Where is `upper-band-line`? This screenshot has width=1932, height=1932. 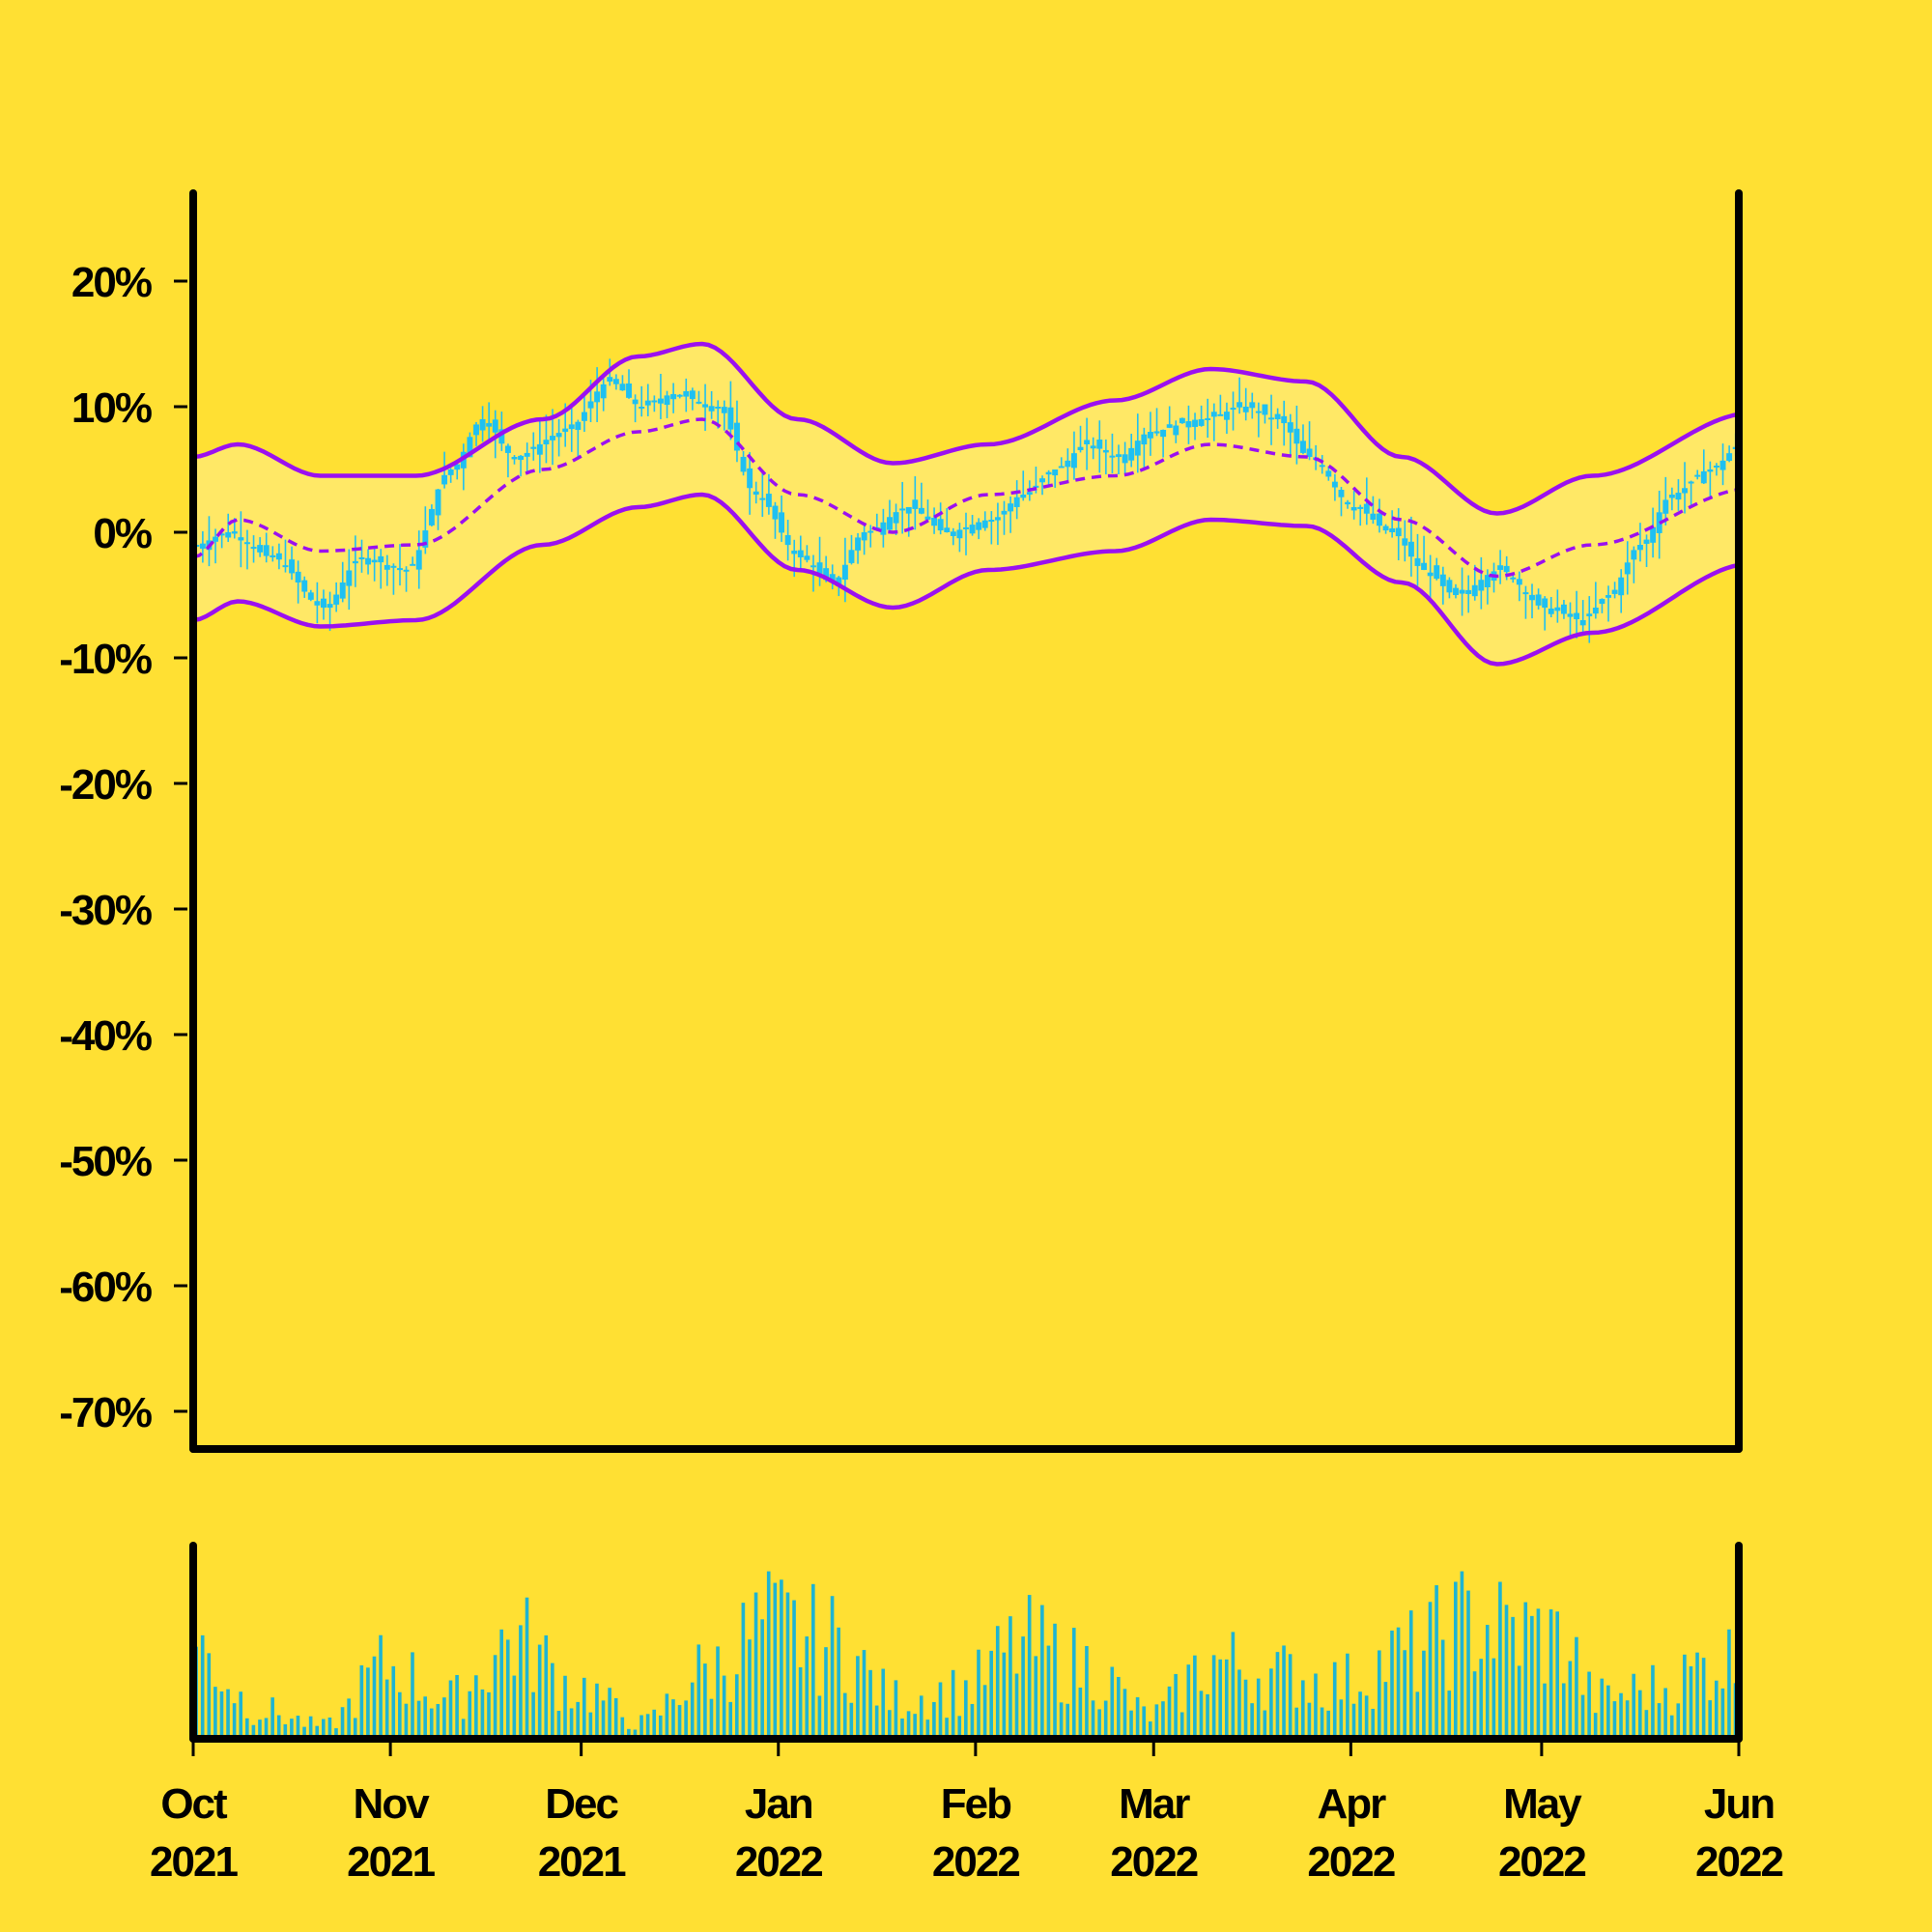
upper-band-line is located at coordinates (966, 428).